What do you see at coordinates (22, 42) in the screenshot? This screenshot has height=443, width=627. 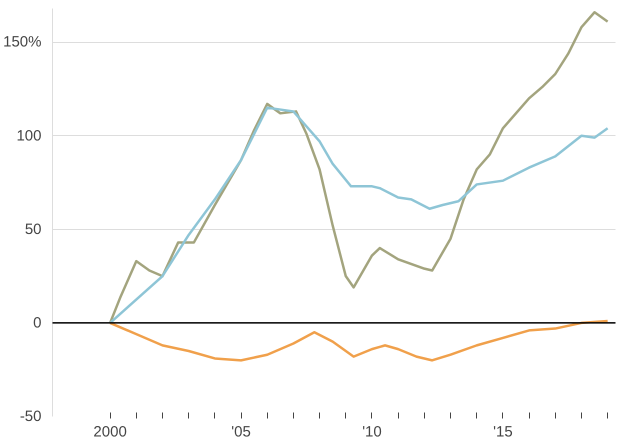 I see `y-tick-label: 150%` at bounding box center [22, 42].